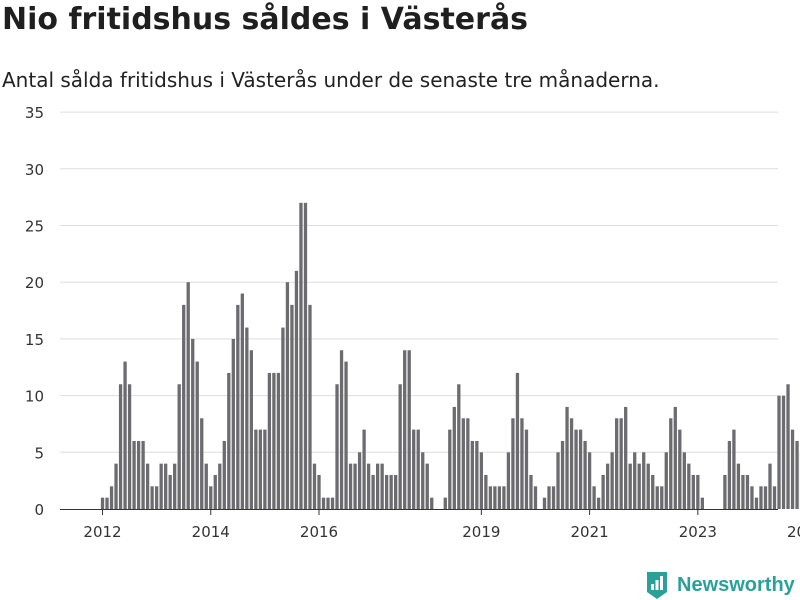 This screenshot has height=600, width=800. I want to click on x-tick-label: 2023, so click(698, 532).